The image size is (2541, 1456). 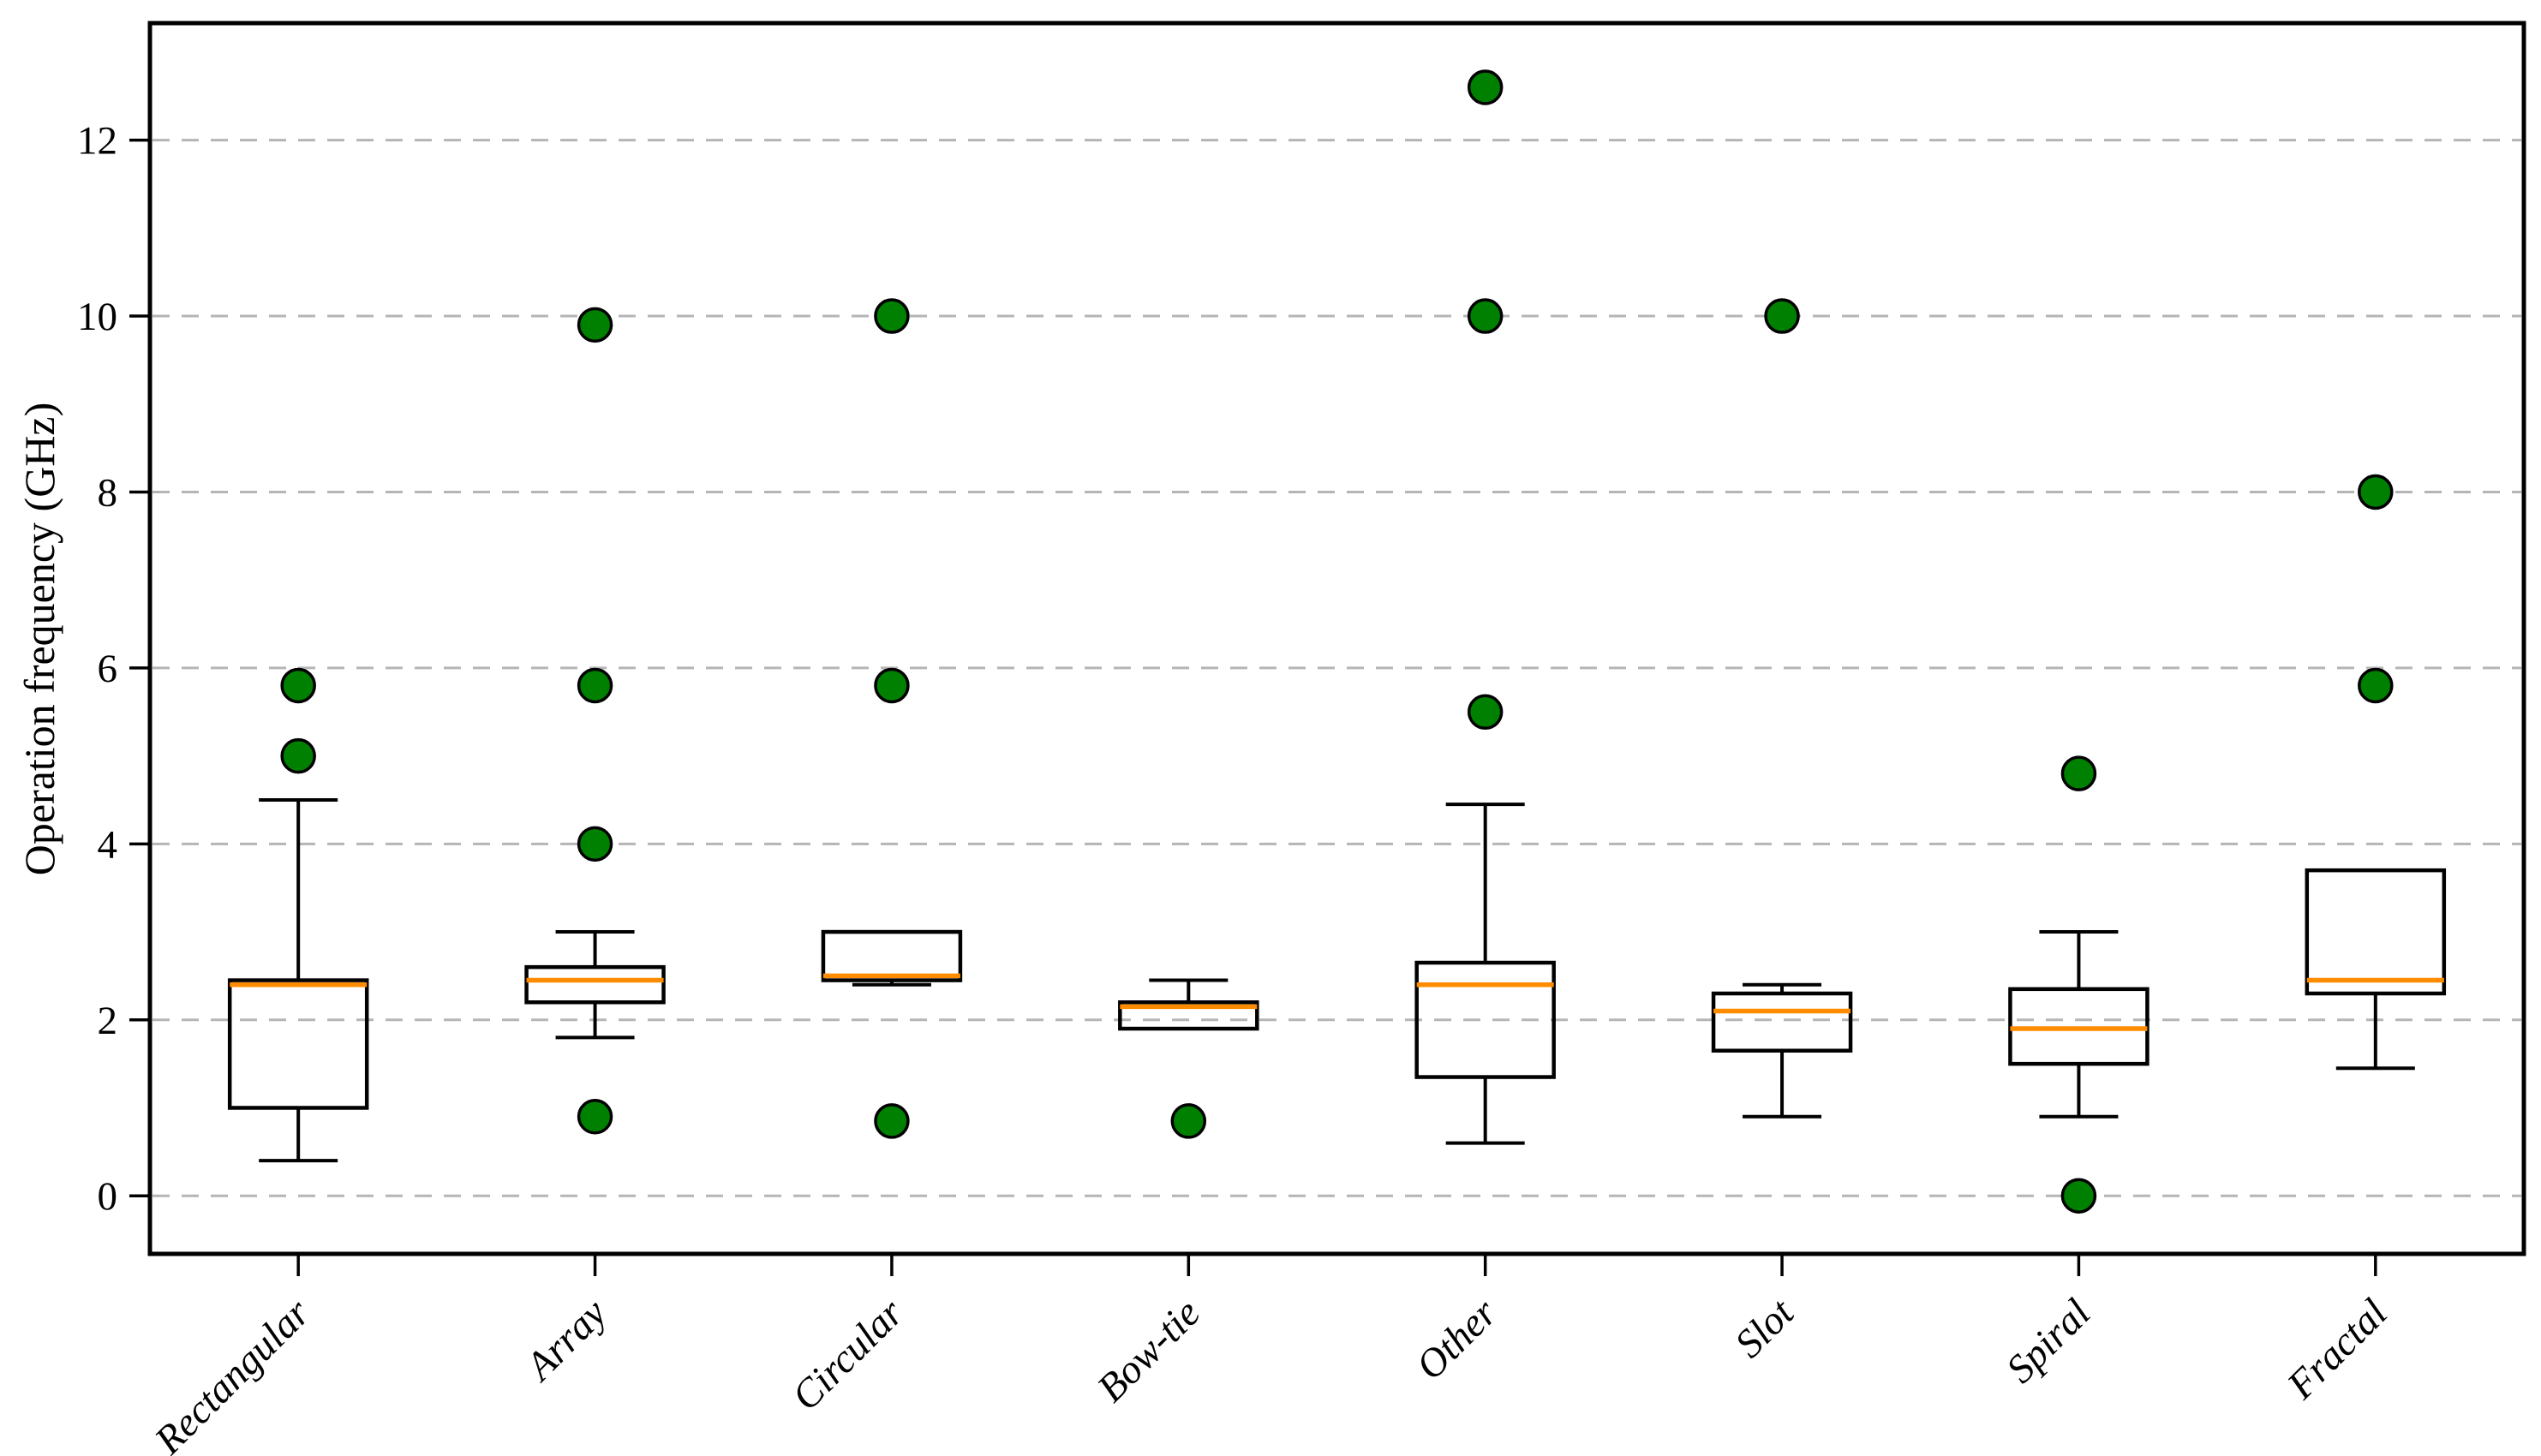 What do you see at coordinates (1764, 1328) in the screenshot?
I see `x-tick-label-slot: Slot` at bounding box center [1764, 1328].